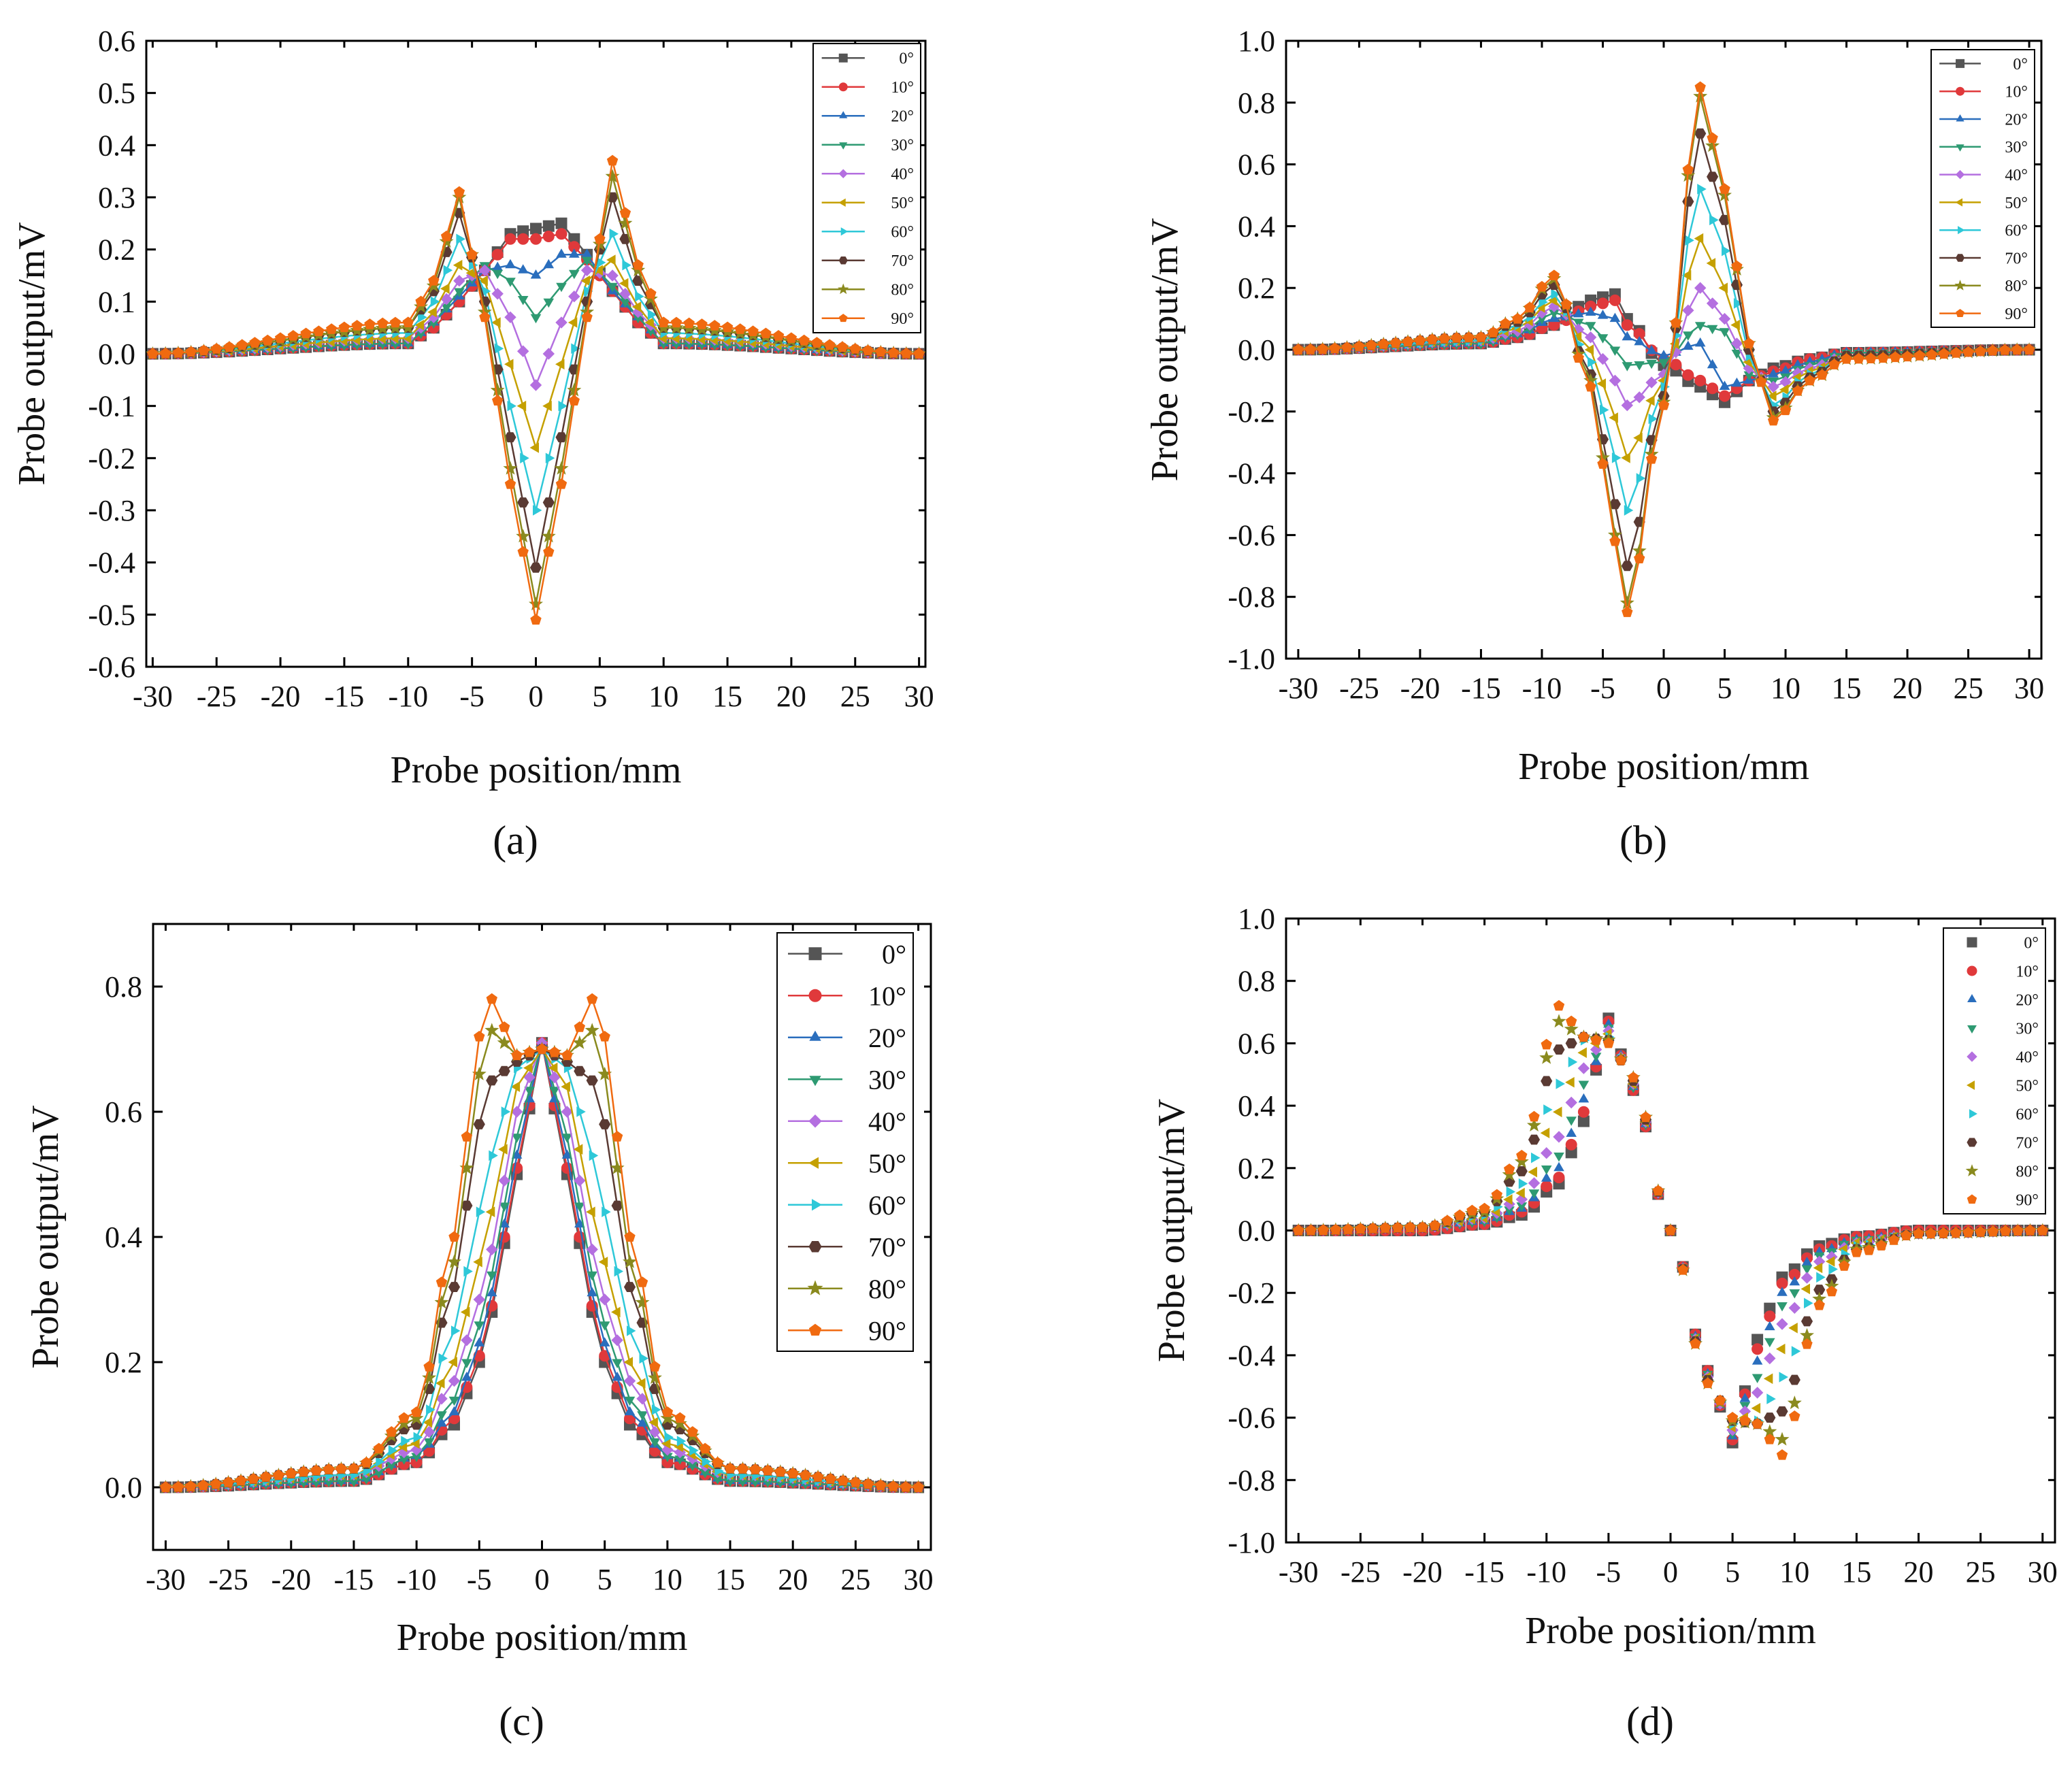 The image size is (2072, 1769). I want to click on legend: 0° 10° 20° 30° 40° 50° 60° 70° 80° 90°, so click(1994, 1070).